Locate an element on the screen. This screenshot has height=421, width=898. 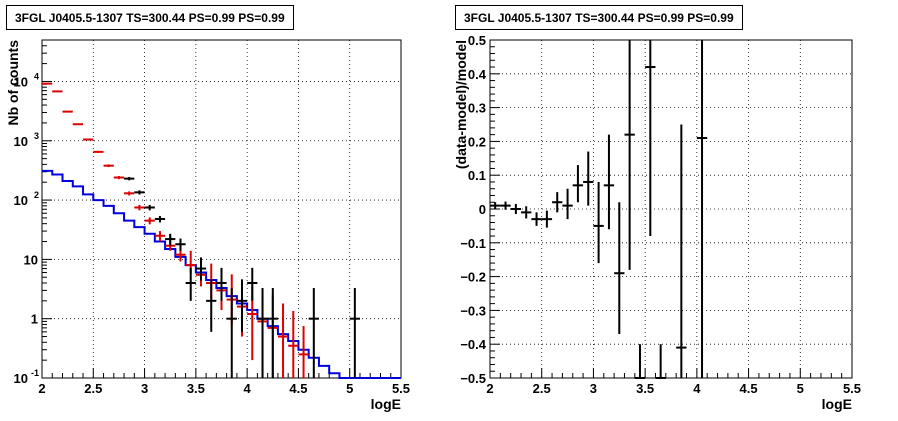
y-tick-exponent: 2 is located at coordinates (36, 195).